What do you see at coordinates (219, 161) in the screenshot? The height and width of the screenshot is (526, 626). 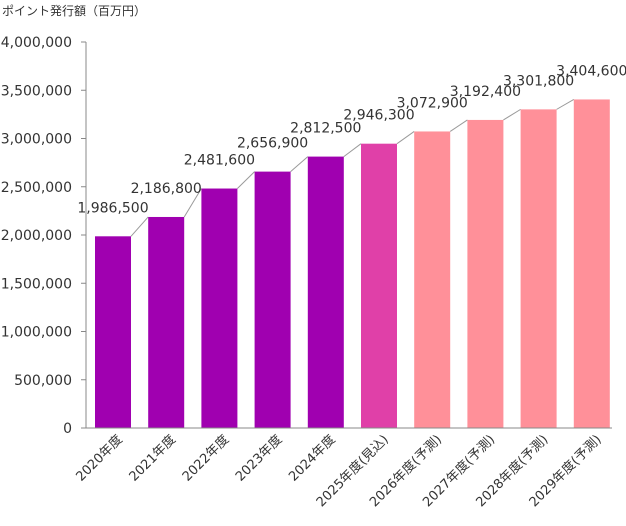 I see `value-label: 2,481,600` at bounding box center [219, 161].